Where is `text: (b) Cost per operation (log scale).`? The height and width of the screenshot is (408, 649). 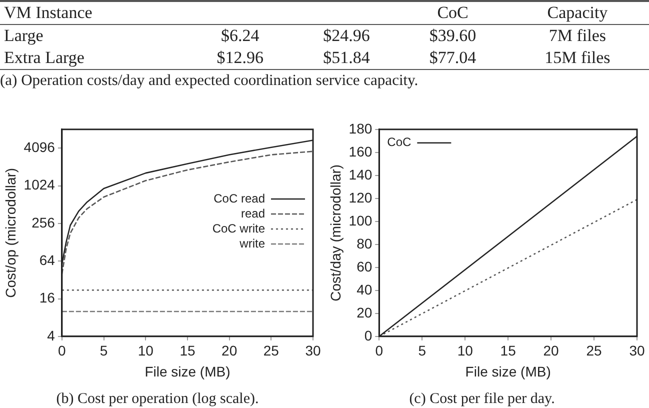
text: (b) Cost per operation (log scale). is located at coordinates (157, 398).